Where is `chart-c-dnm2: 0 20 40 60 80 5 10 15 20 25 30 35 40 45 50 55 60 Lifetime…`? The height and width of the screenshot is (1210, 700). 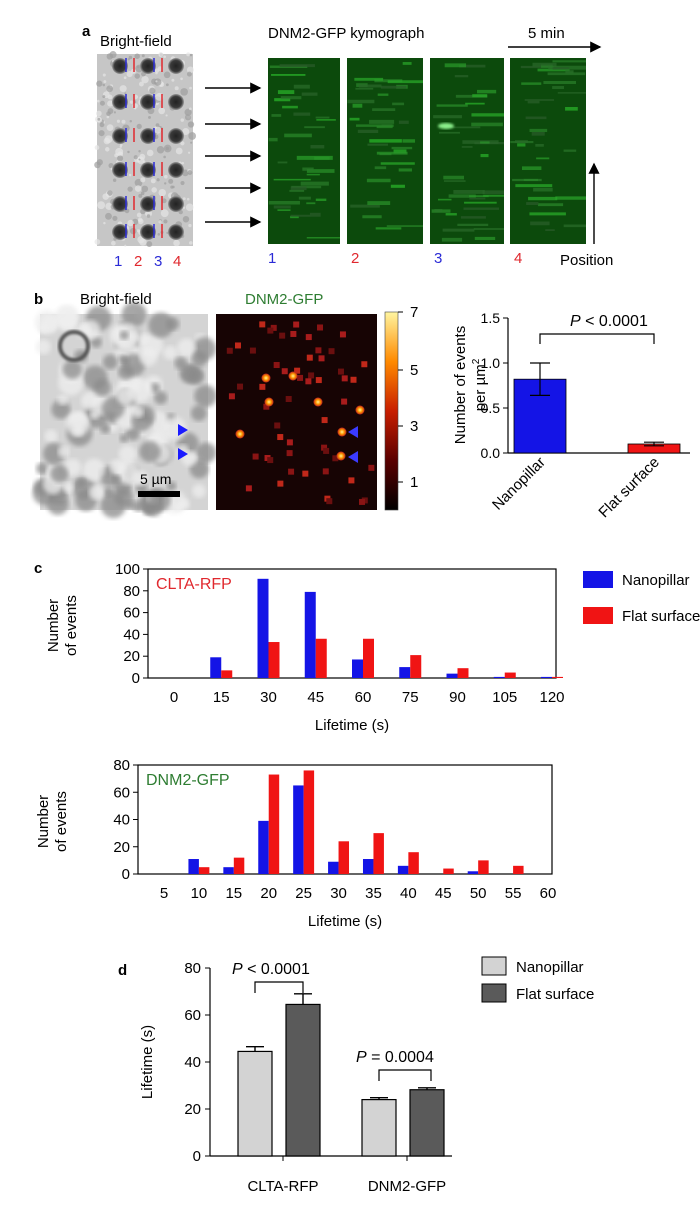 chart-c-dnm2: 0 20 40 60 80 5 10 15 20 25 30 35 40 45 50 55 60 Lifetime… is located at coordinates (295, 843).